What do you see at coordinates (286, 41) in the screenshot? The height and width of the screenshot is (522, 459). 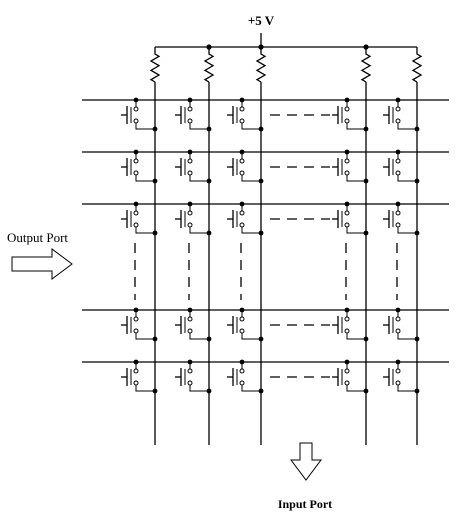 I see `supply-rail` at bounding box center [286, 41].